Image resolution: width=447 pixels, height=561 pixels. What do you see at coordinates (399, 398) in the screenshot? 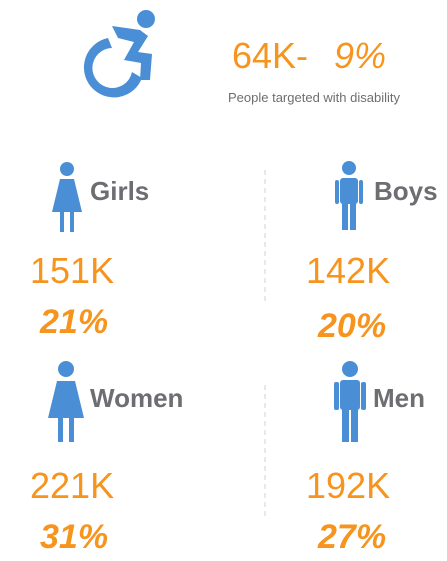
I see `group-label: Men` at bounding box center [399, 398].